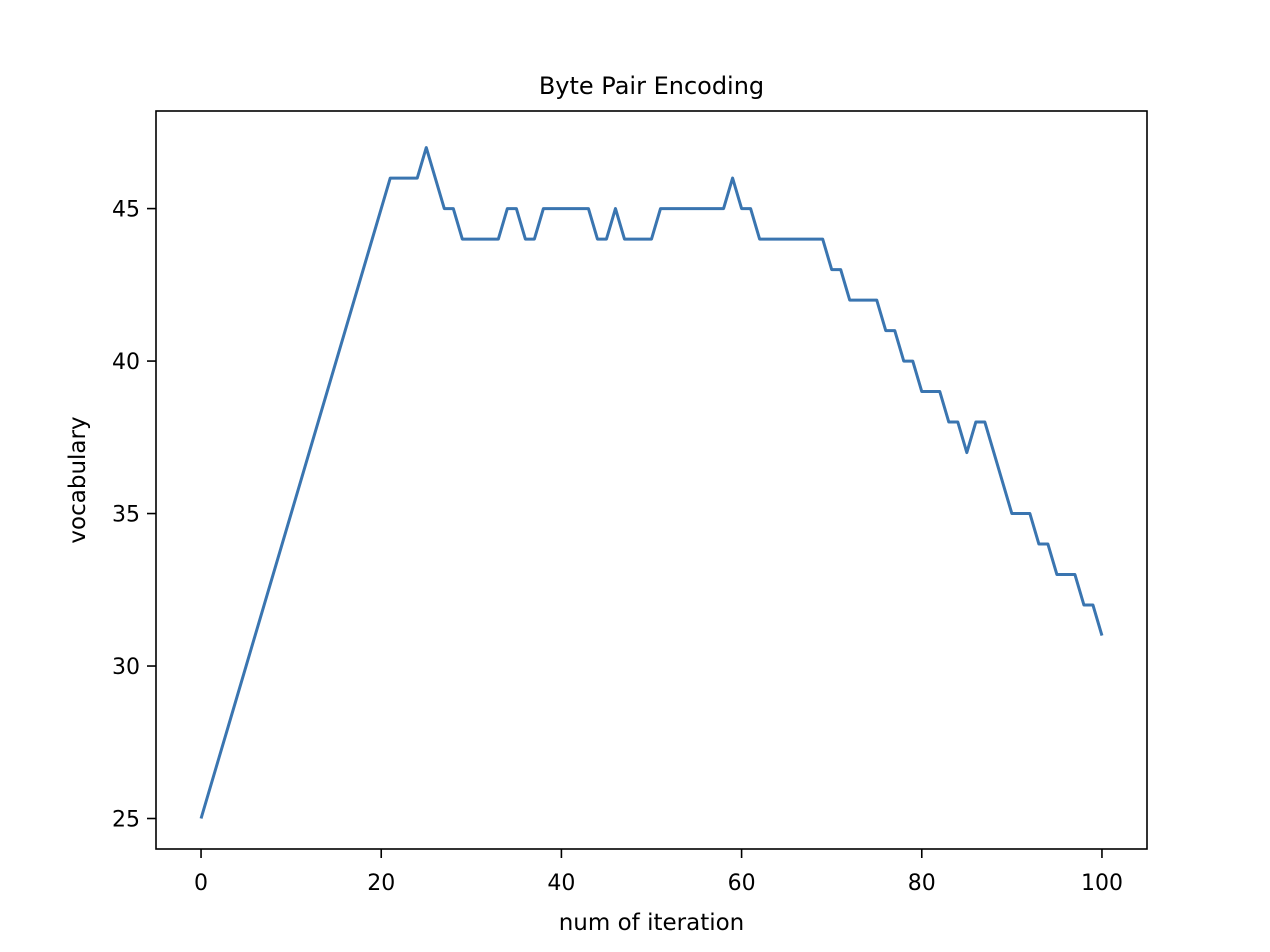  I want to click on x-tick-label: 60, so click(742, 883).